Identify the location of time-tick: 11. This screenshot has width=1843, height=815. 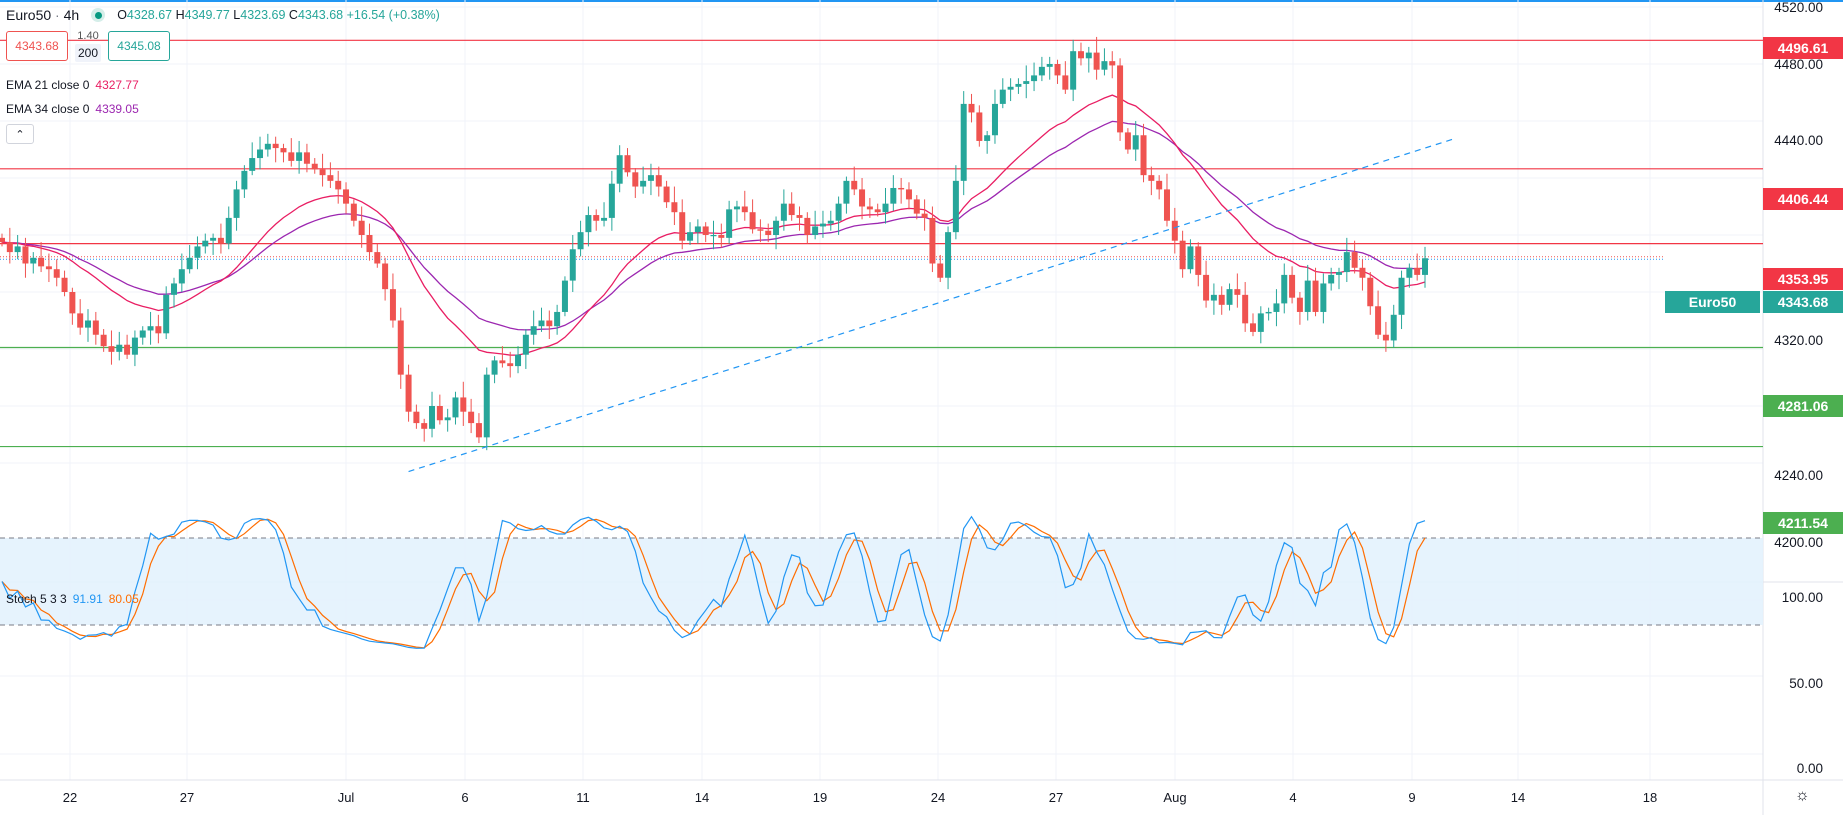
(583, 797).